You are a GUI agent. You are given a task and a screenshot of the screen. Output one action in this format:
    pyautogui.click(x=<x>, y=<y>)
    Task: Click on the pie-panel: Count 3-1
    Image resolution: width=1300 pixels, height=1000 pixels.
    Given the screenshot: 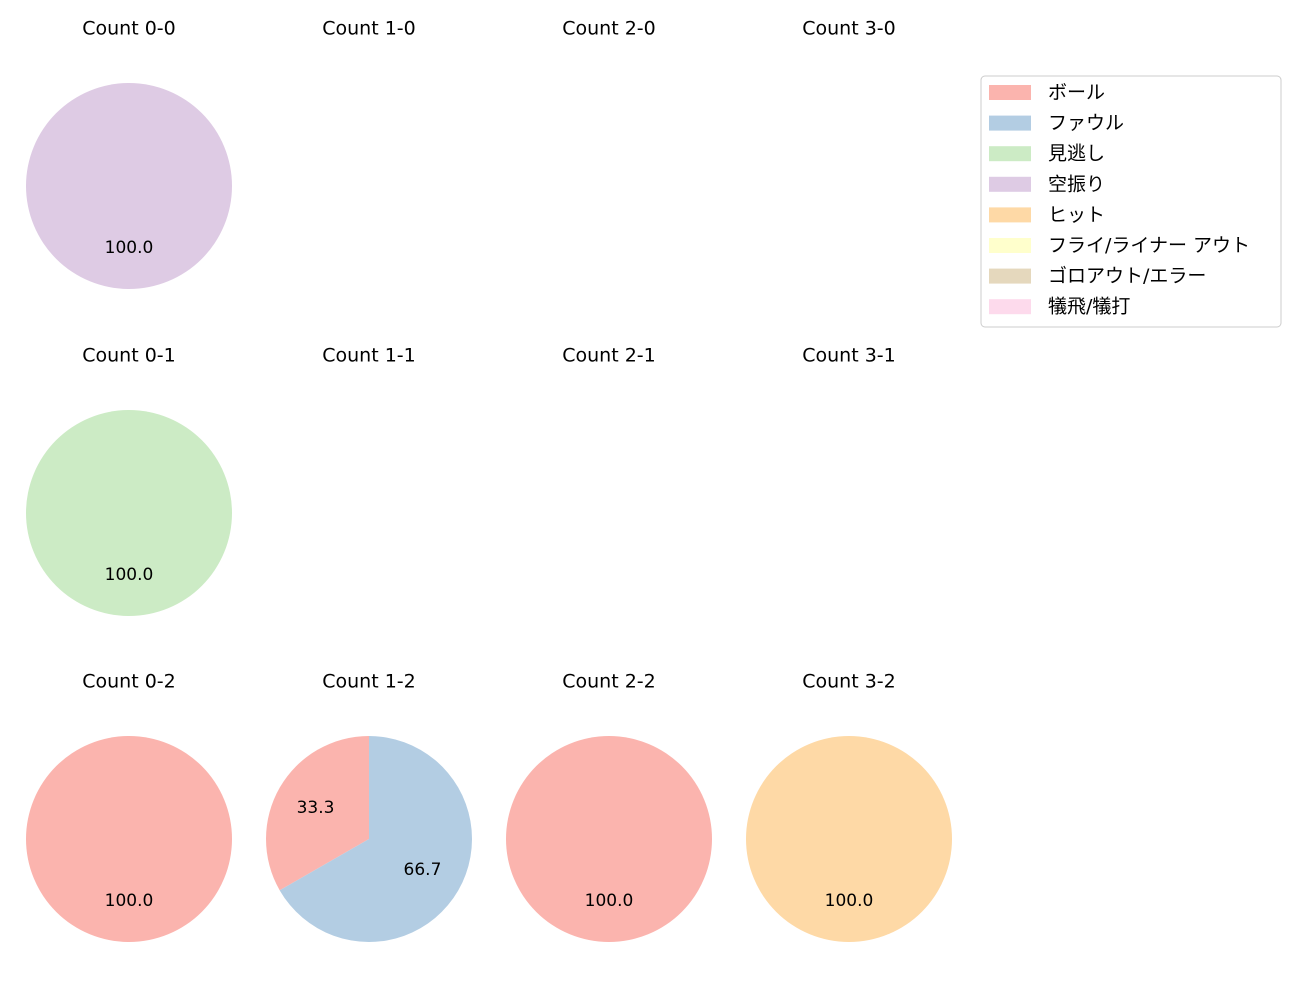 What is the action you would take?
    pyautogui.click(x=849, y=356)
    